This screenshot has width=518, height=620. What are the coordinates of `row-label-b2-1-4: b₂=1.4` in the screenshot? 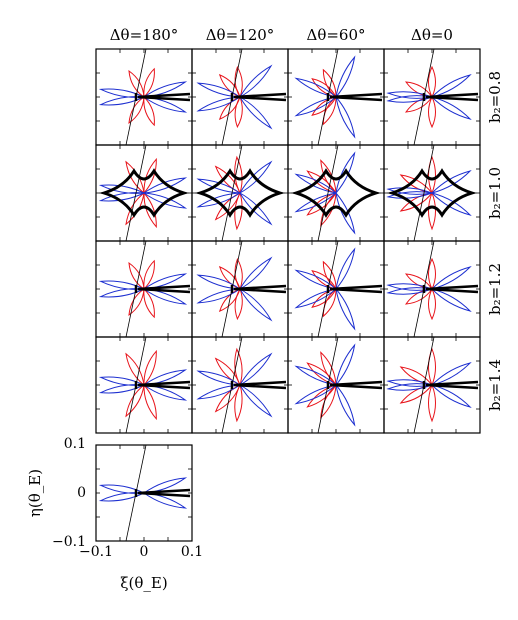 It's located at (495, 385).